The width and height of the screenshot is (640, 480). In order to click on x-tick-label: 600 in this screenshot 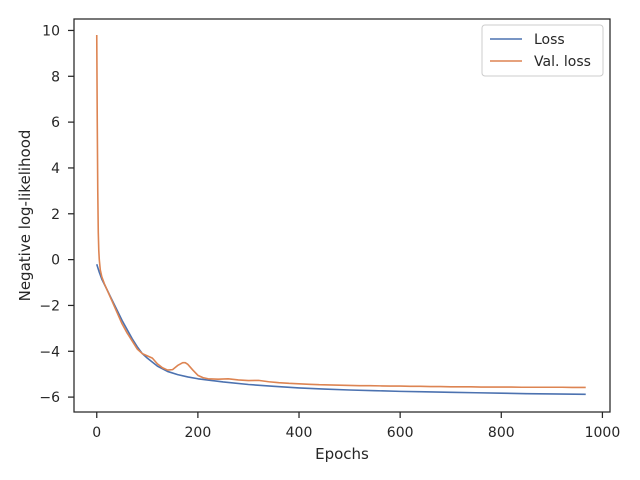, I will do `click(400, 433)`.